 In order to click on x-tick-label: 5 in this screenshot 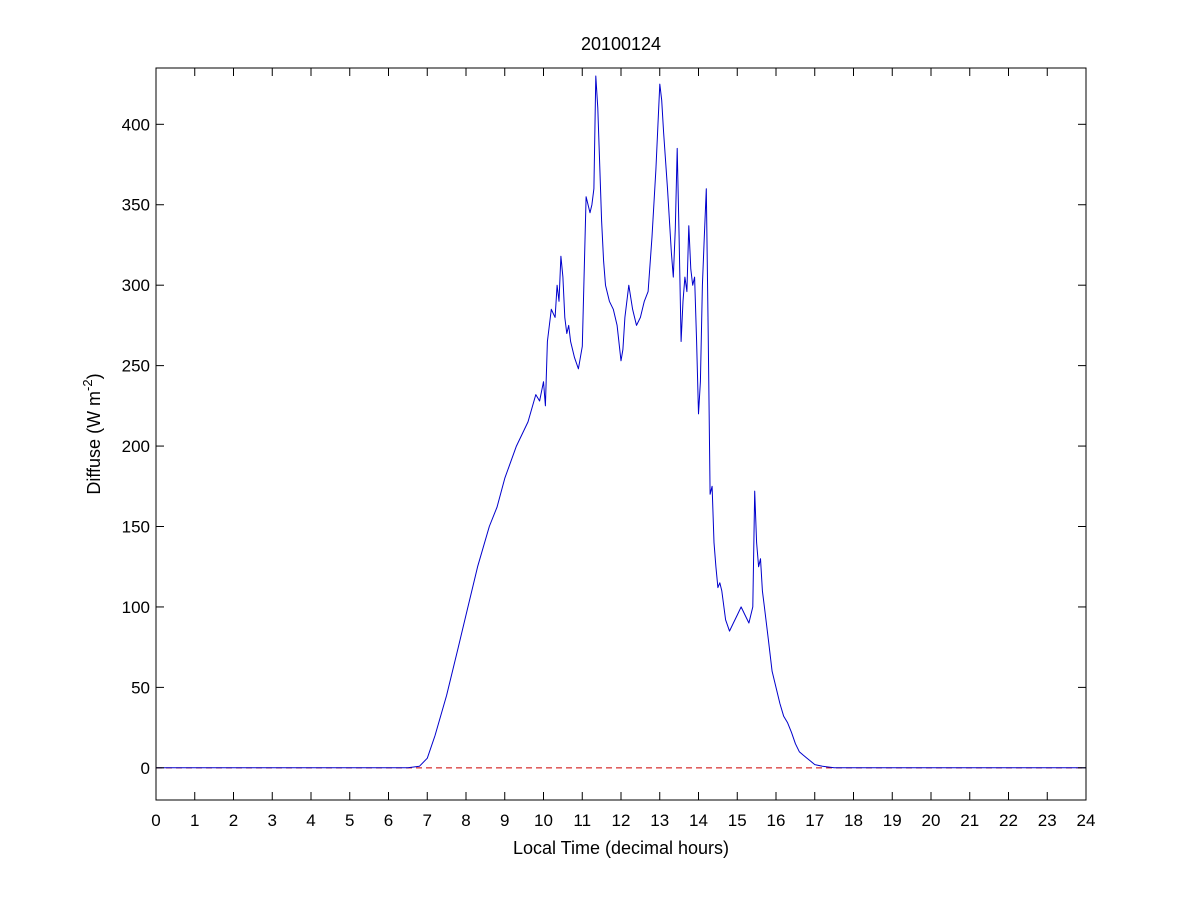, I will do `click(349, 820)`.